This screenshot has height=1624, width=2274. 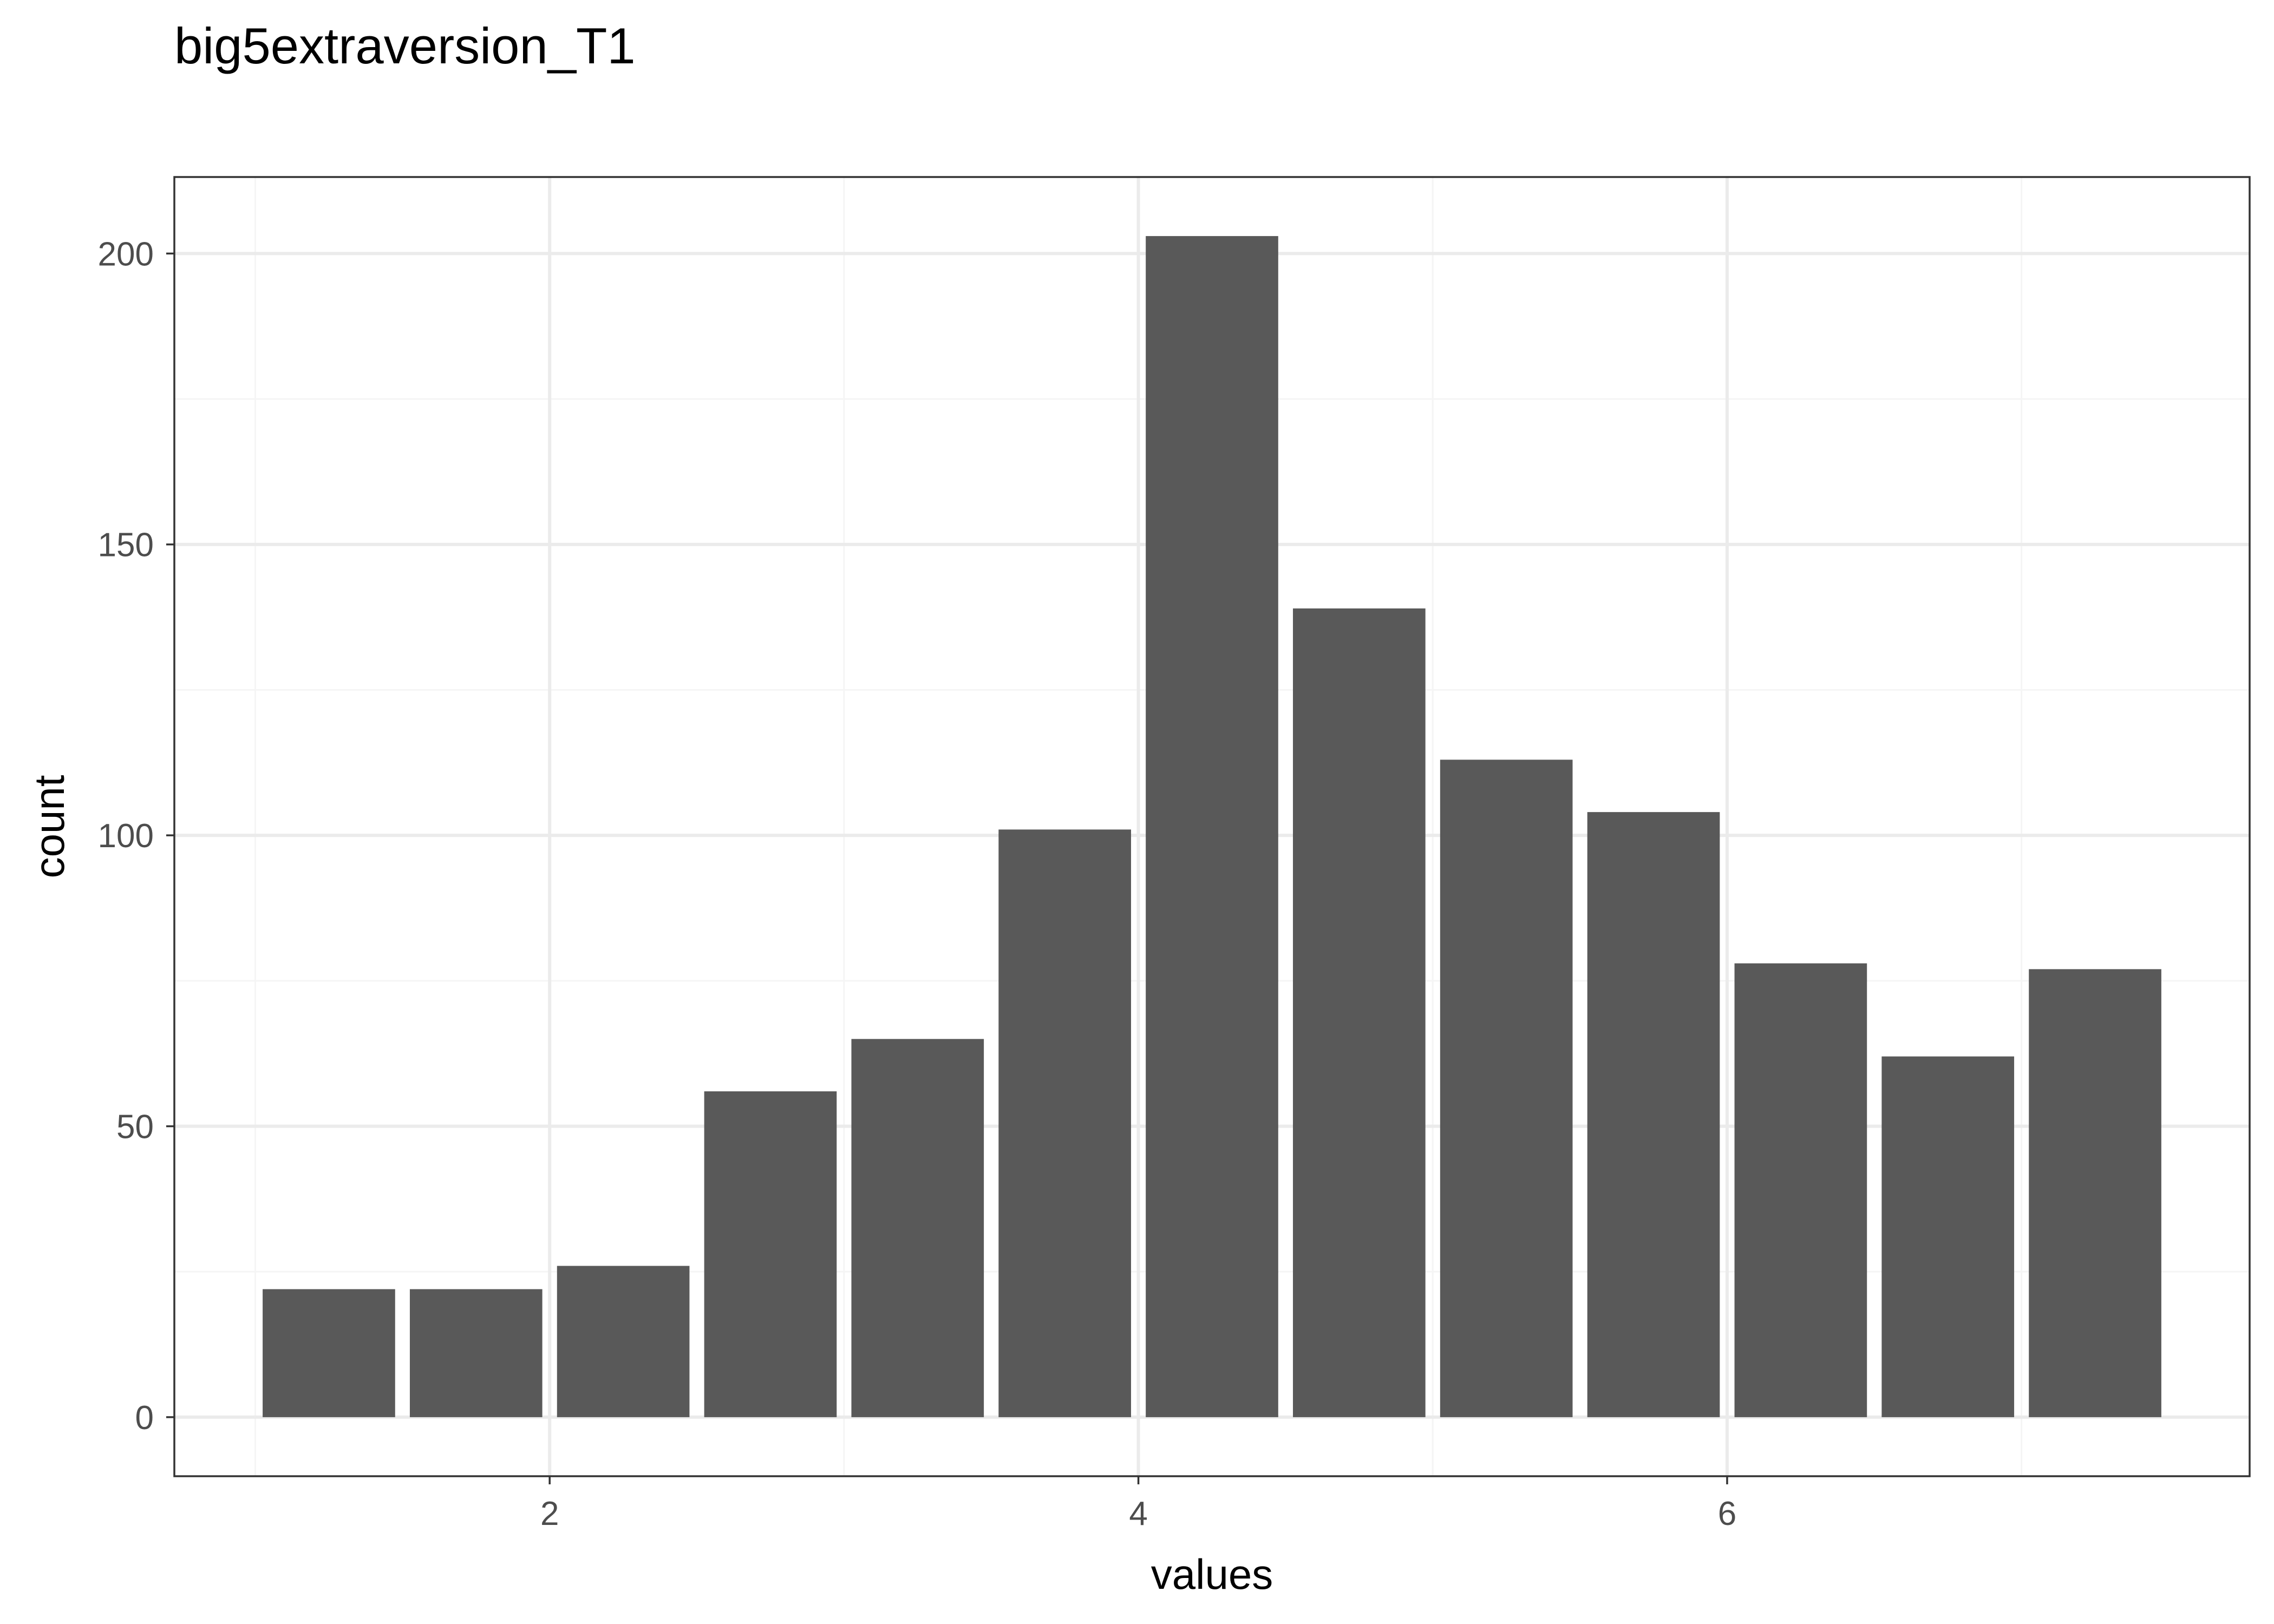 I want to click on y-tick-label: 200, so click(x=126, y=254).